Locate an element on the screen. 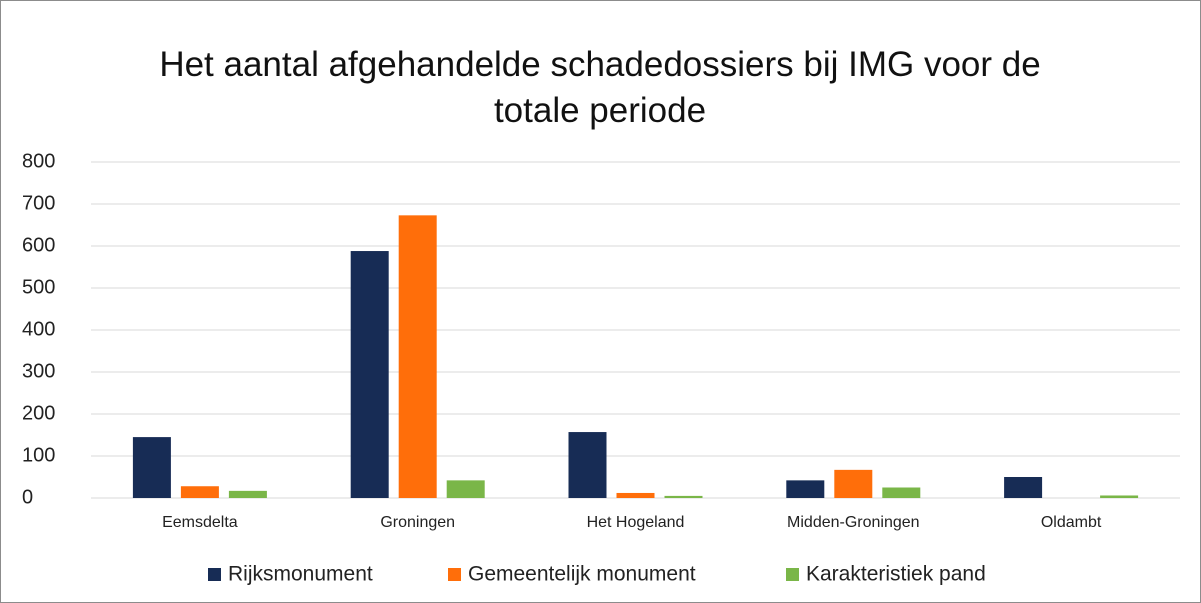  y-tick-label: 600 is located at coordinates (38, 245).